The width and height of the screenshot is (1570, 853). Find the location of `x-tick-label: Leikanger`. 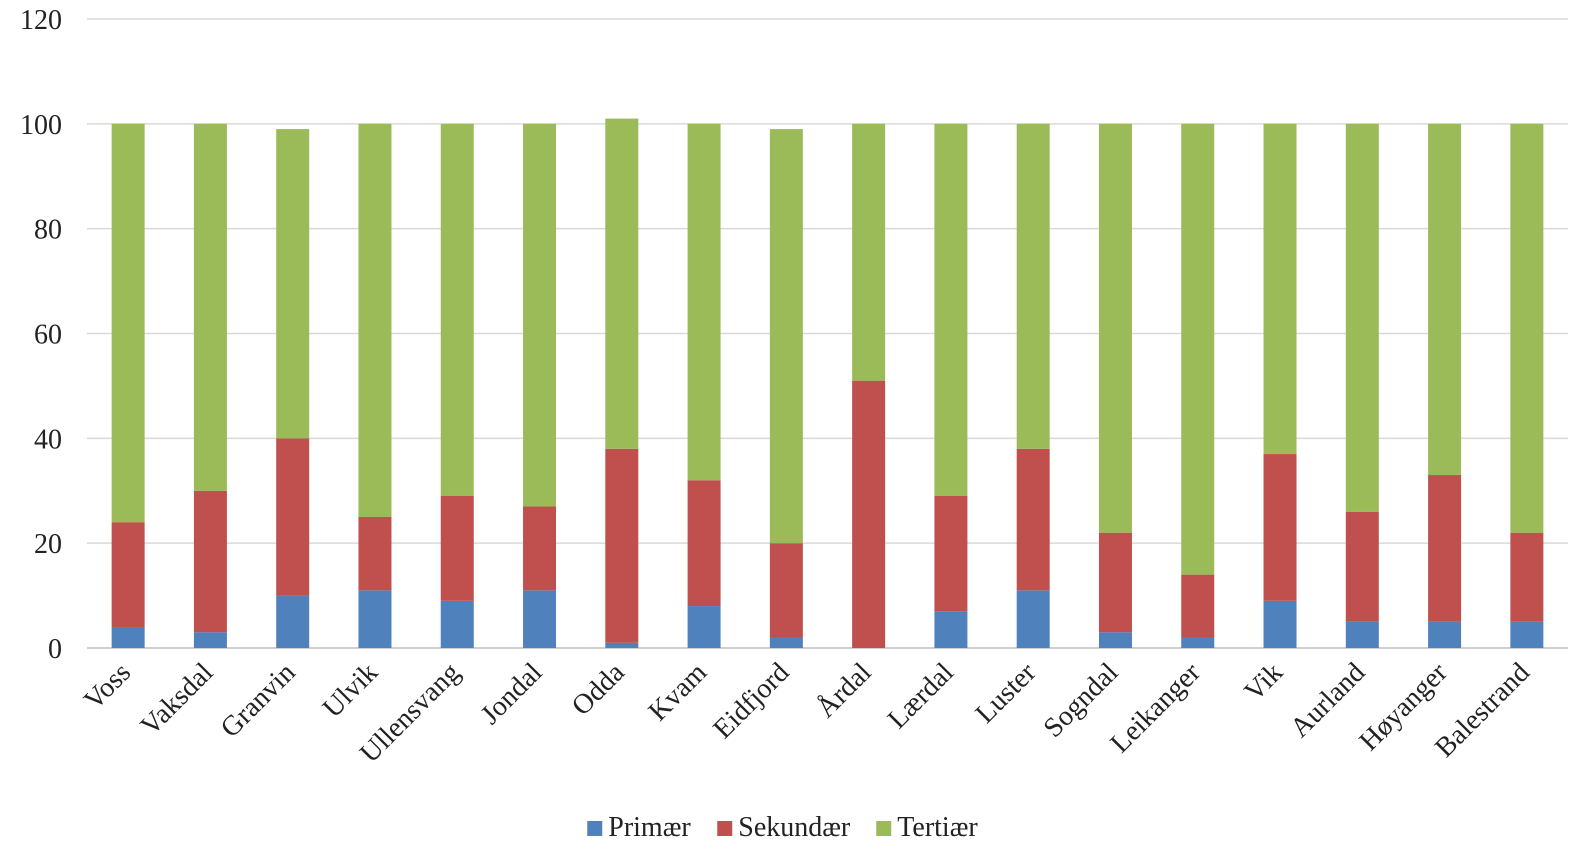

x-tick-label: Leikanger is located at coordinates (1156, 708).